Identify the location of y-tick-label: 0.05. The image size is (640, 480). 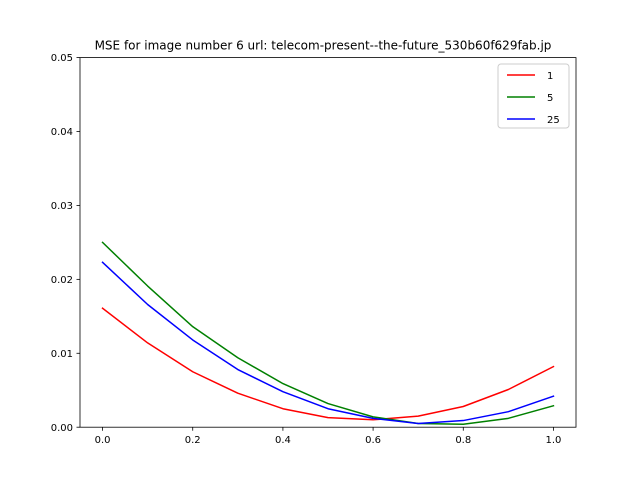
(62, 58).